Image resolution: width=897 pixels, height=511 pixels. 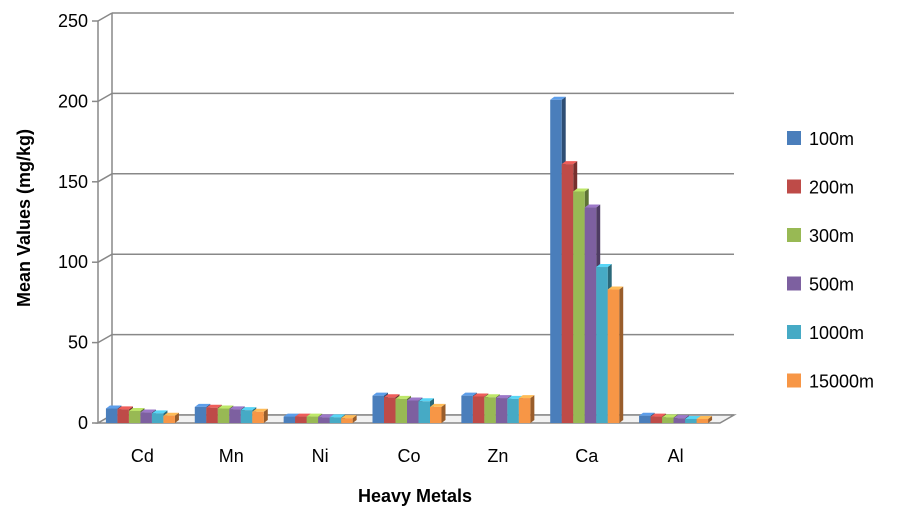 I want to click on legend-label: 15000m, so click(x=841, y=382).